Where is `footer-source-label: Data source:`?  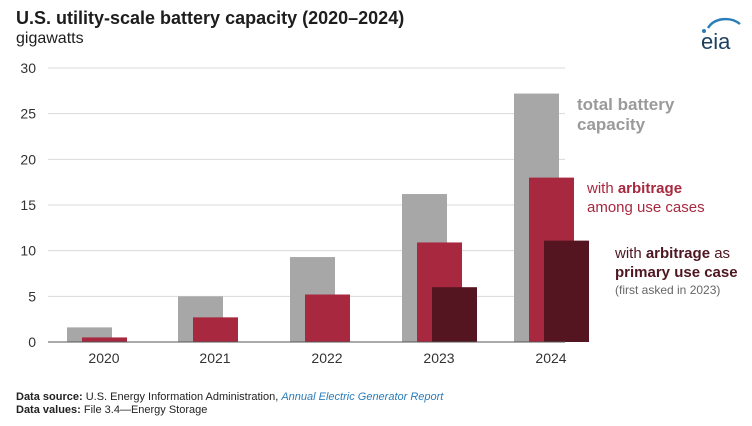 footer-source-label: Data source: is located at coordinates (49, 397).